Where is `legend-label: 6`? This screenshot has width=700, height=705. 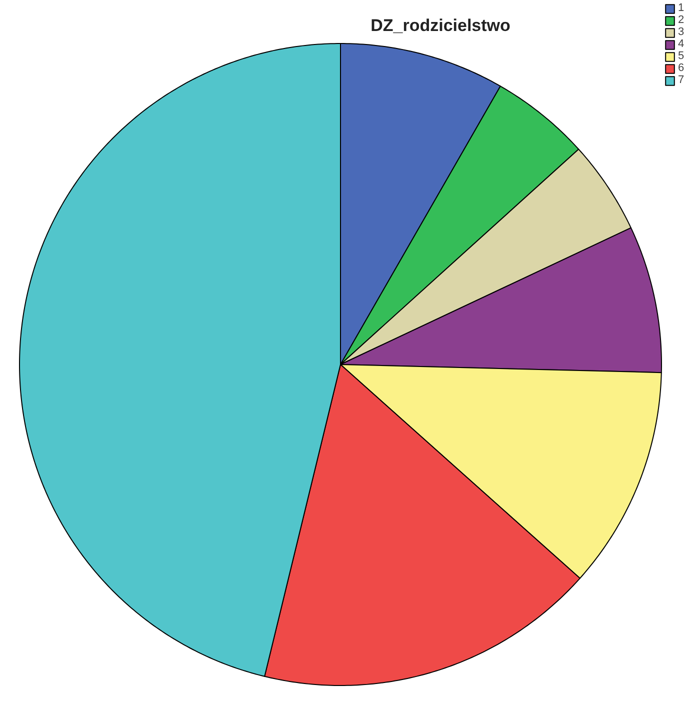
legend-label: 6 is located at coordinates (682, 68).